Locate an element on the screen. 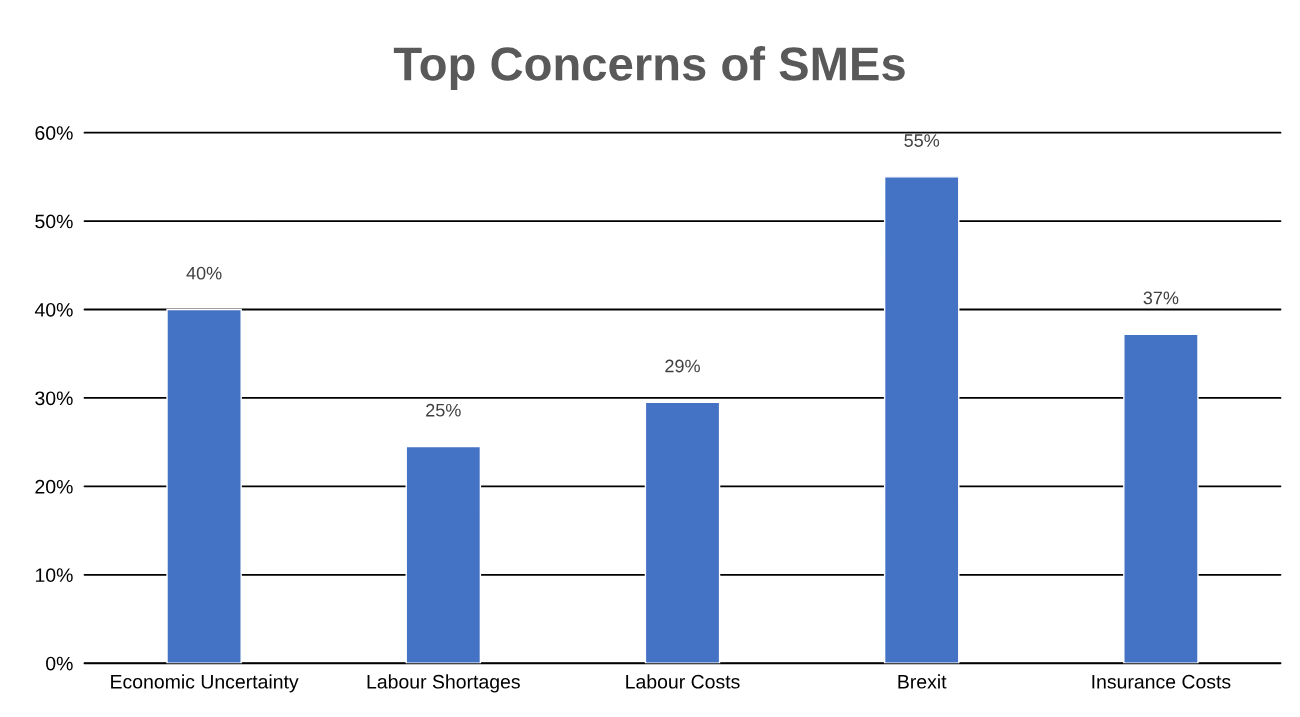 The width and height of the screenshot is (1300, 717). x-tick-label: Brexit is located at coordinates (922, 681).